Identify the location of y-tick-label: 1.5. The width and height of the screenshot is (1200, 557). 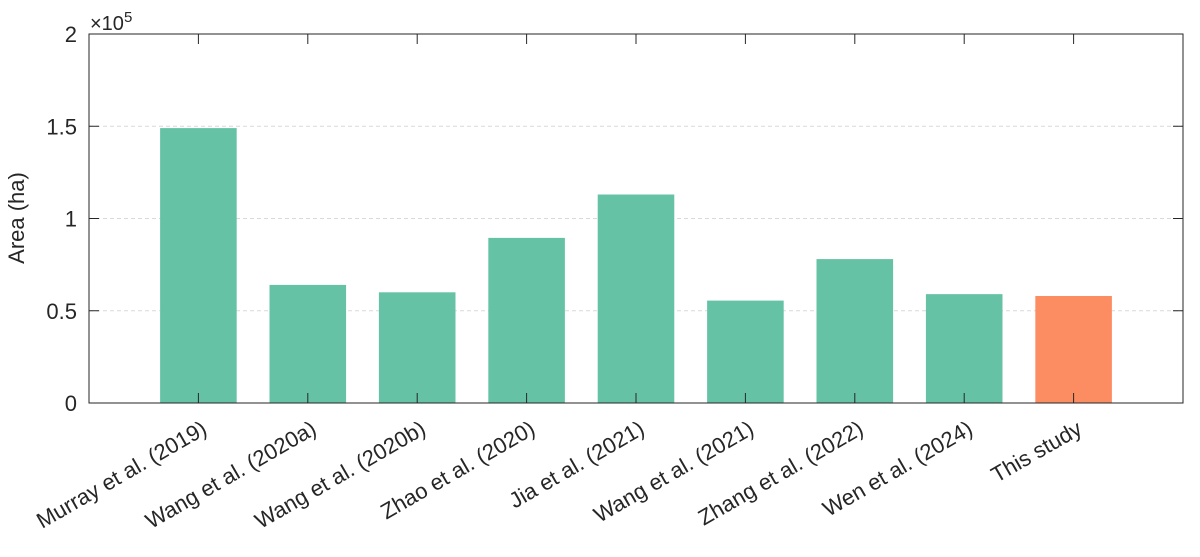
(61, 126).